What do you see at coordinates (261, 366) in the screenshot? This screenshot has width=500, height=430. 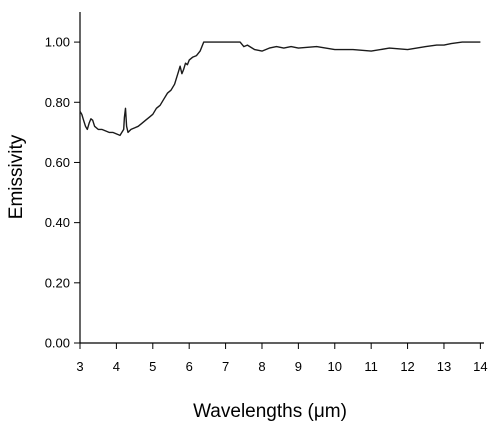 I see `x-tick-label: 8` at bounding box center [261, 366].